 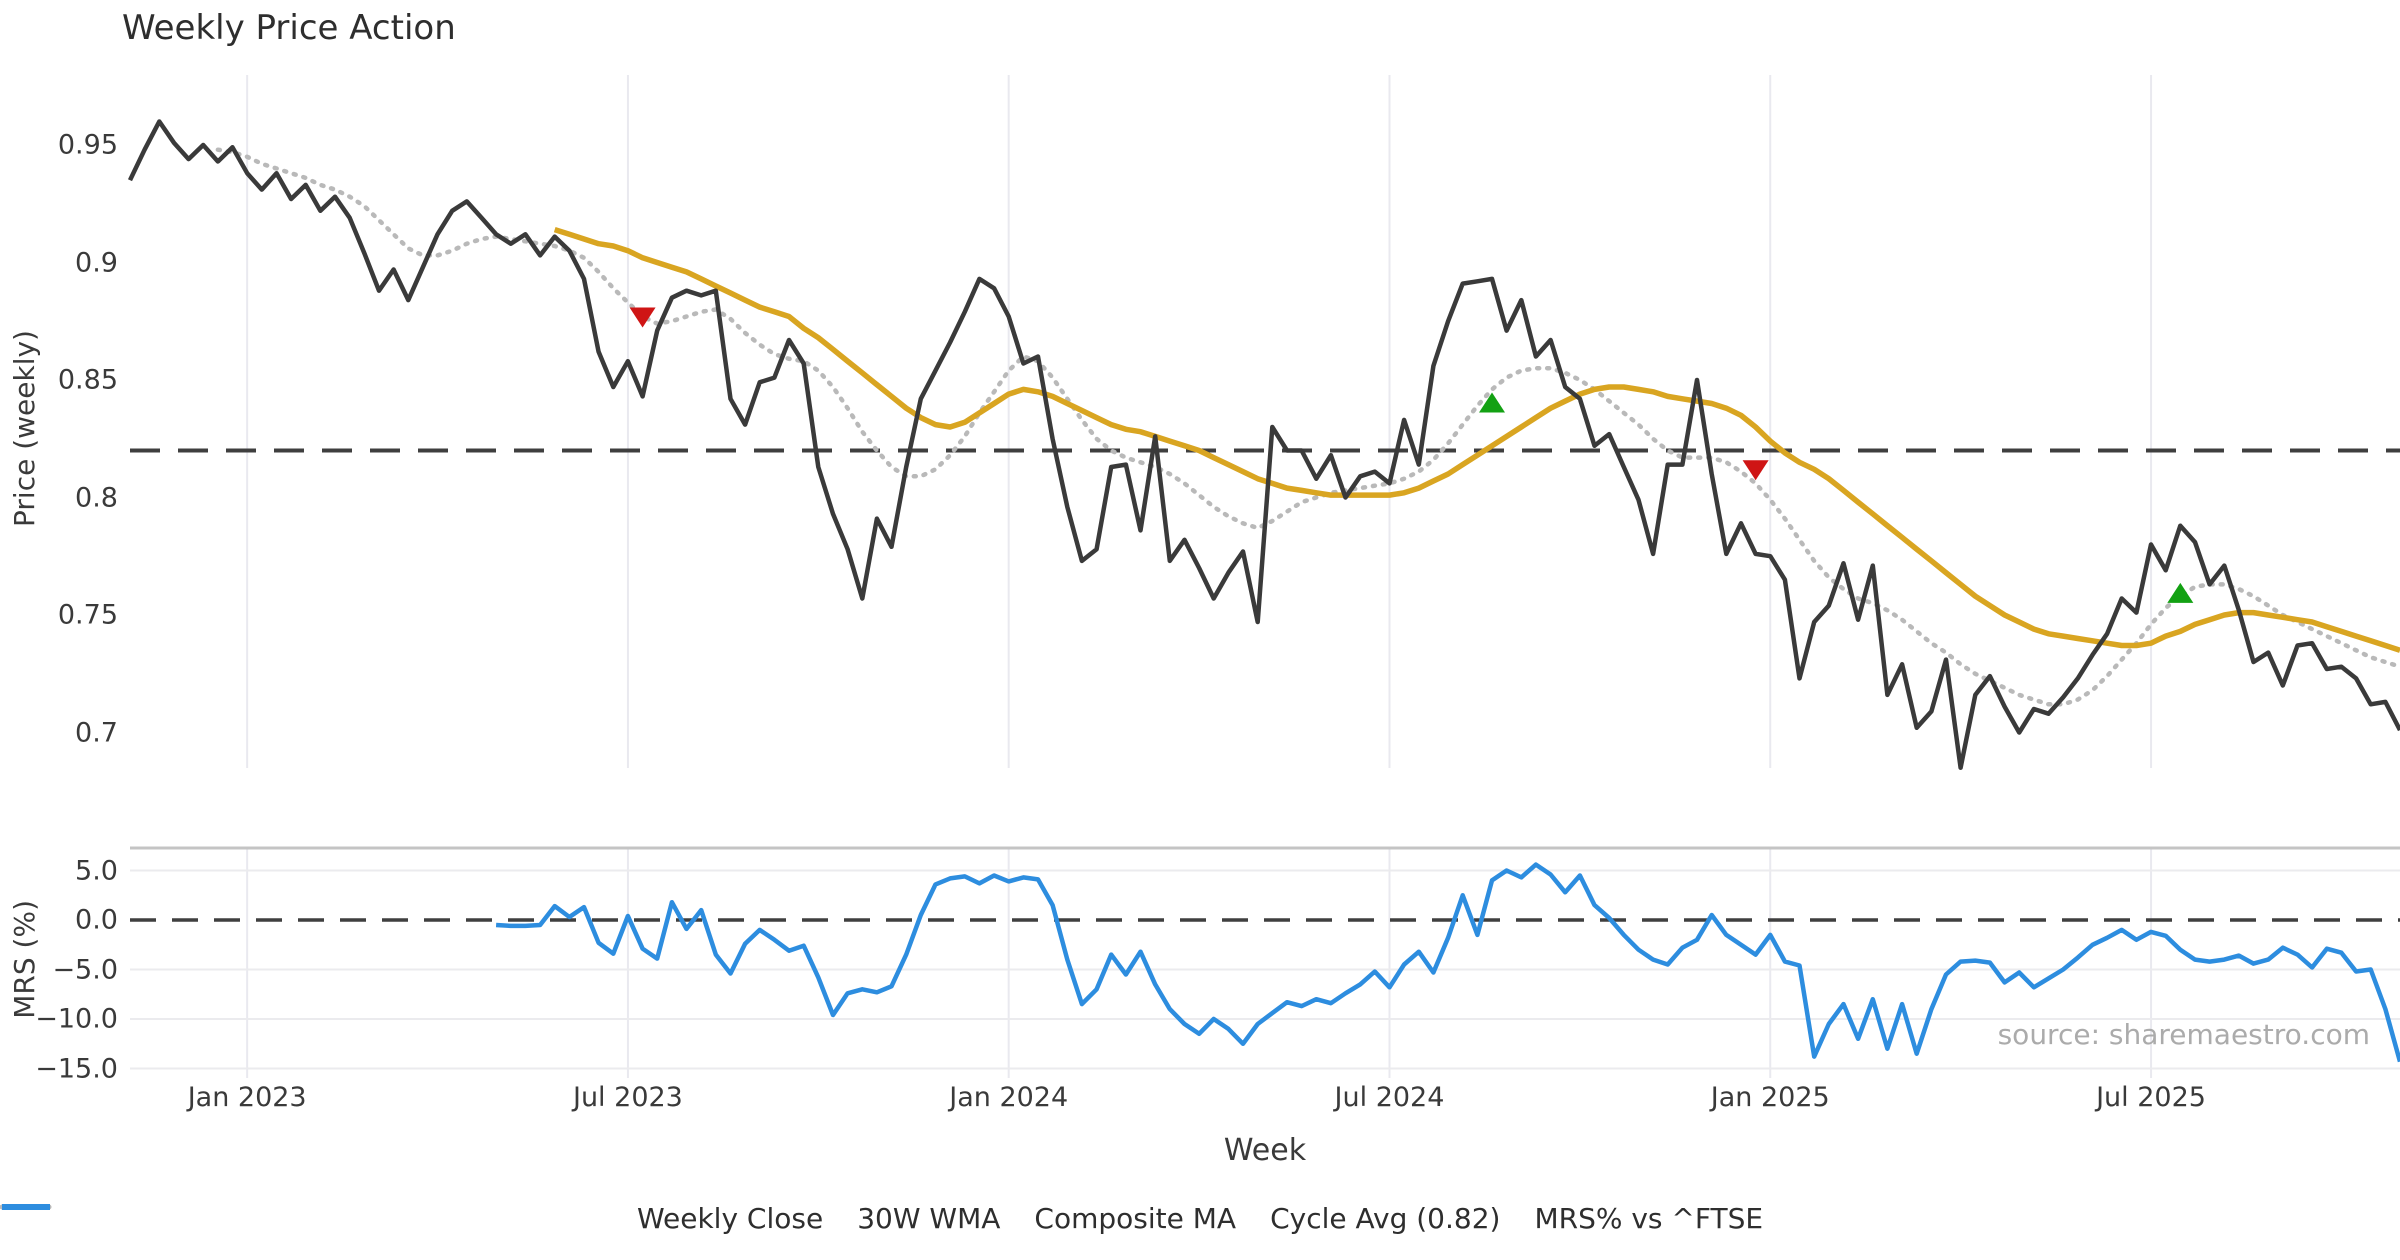 What do you see at coordinates (76, 1019) in the screenshot?
I see `mrs-tick-label: −10.0` at bounding box center [76, 1019].